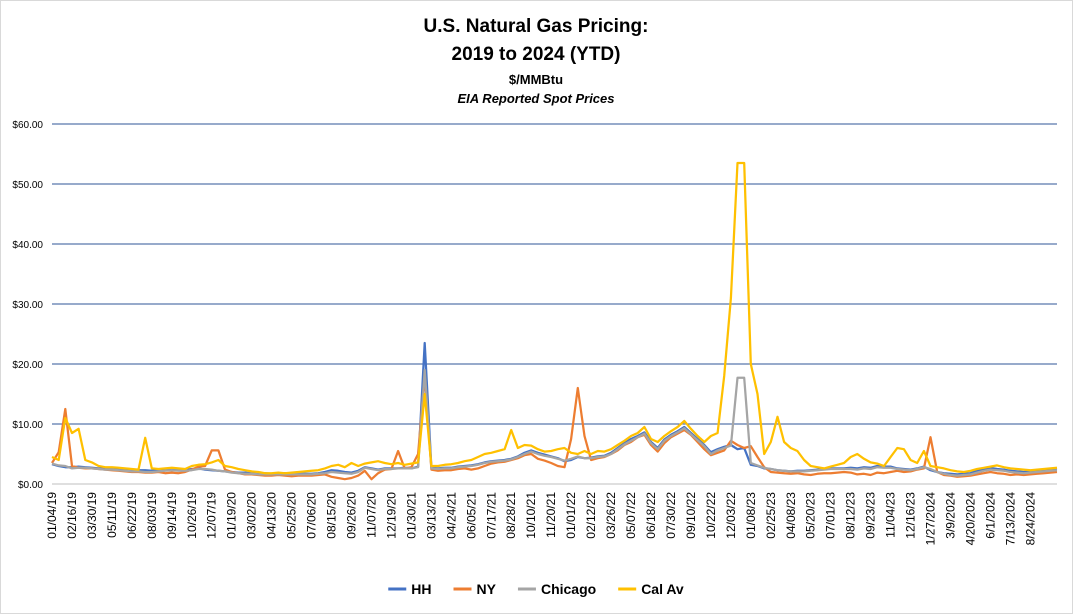  What do you see at coordinates (371, 515) in the screenshot?
I see `x-tick-label: 11/07/20` at bounding box center [371, 515].